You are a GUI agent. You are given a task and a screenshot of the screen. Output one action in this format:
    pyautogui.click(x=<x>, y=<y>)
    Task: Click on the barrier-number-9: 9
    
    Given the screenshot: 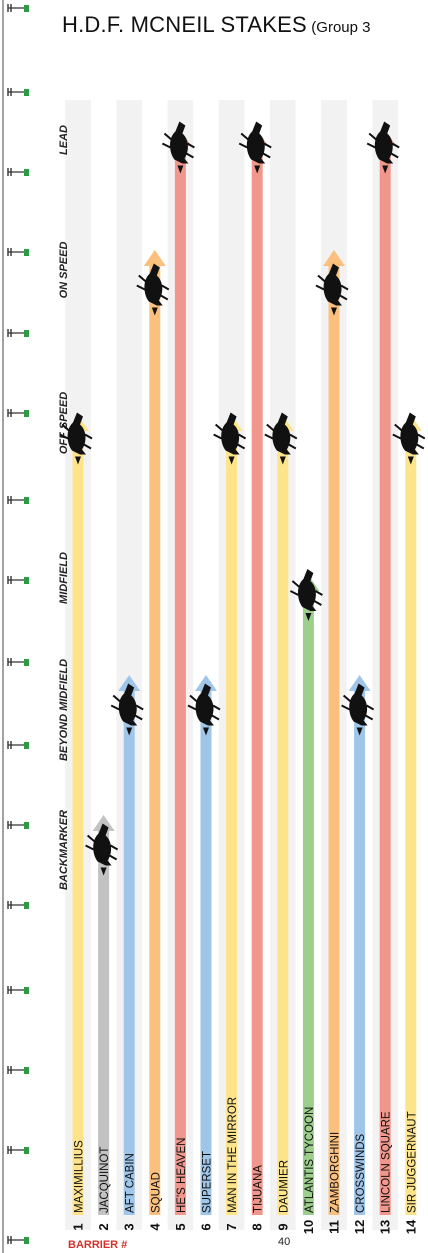 What is the action you would take?
    pyautogui.click(x=282, y=1226)
    